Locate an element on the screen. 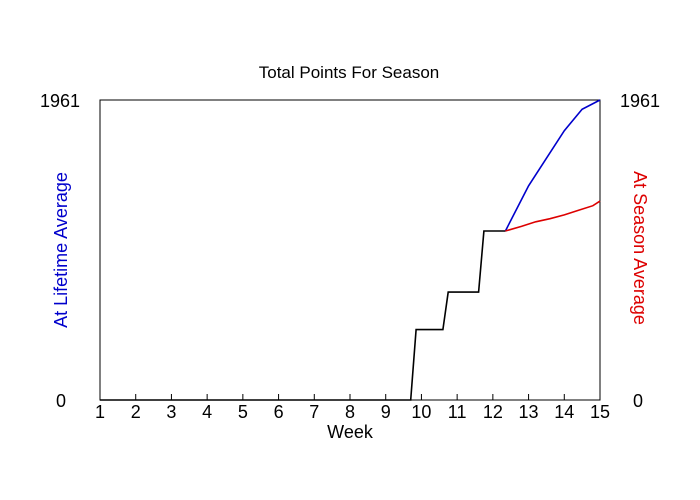  y-axis-label-right: At Season Average is located at coordinates (640, 248).